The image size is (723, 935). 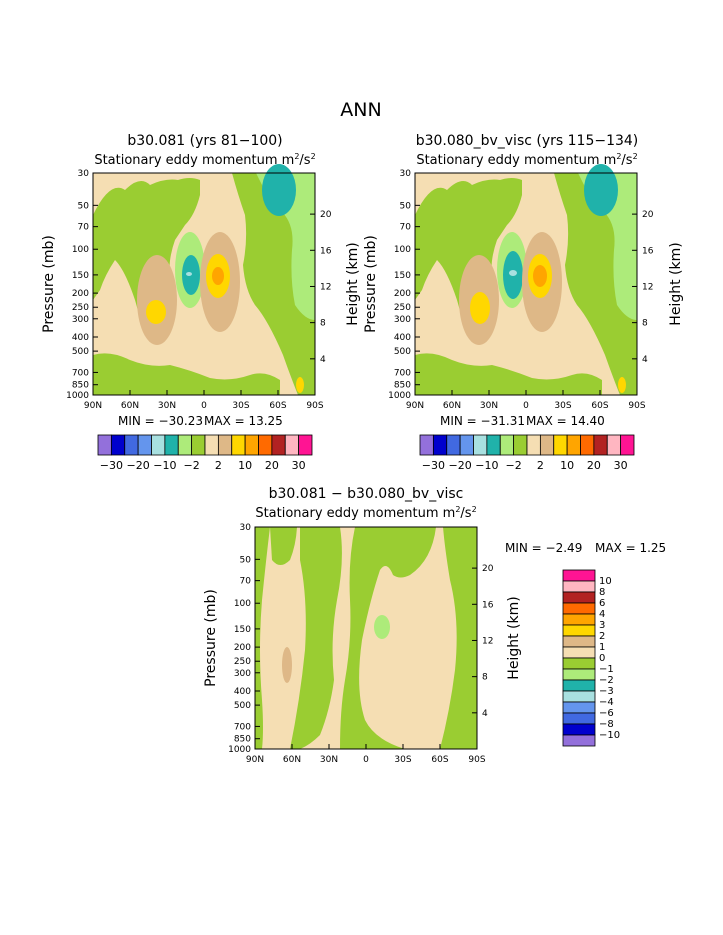 I want to click on panel-2-light-green-region, so click(x=607, y=246).